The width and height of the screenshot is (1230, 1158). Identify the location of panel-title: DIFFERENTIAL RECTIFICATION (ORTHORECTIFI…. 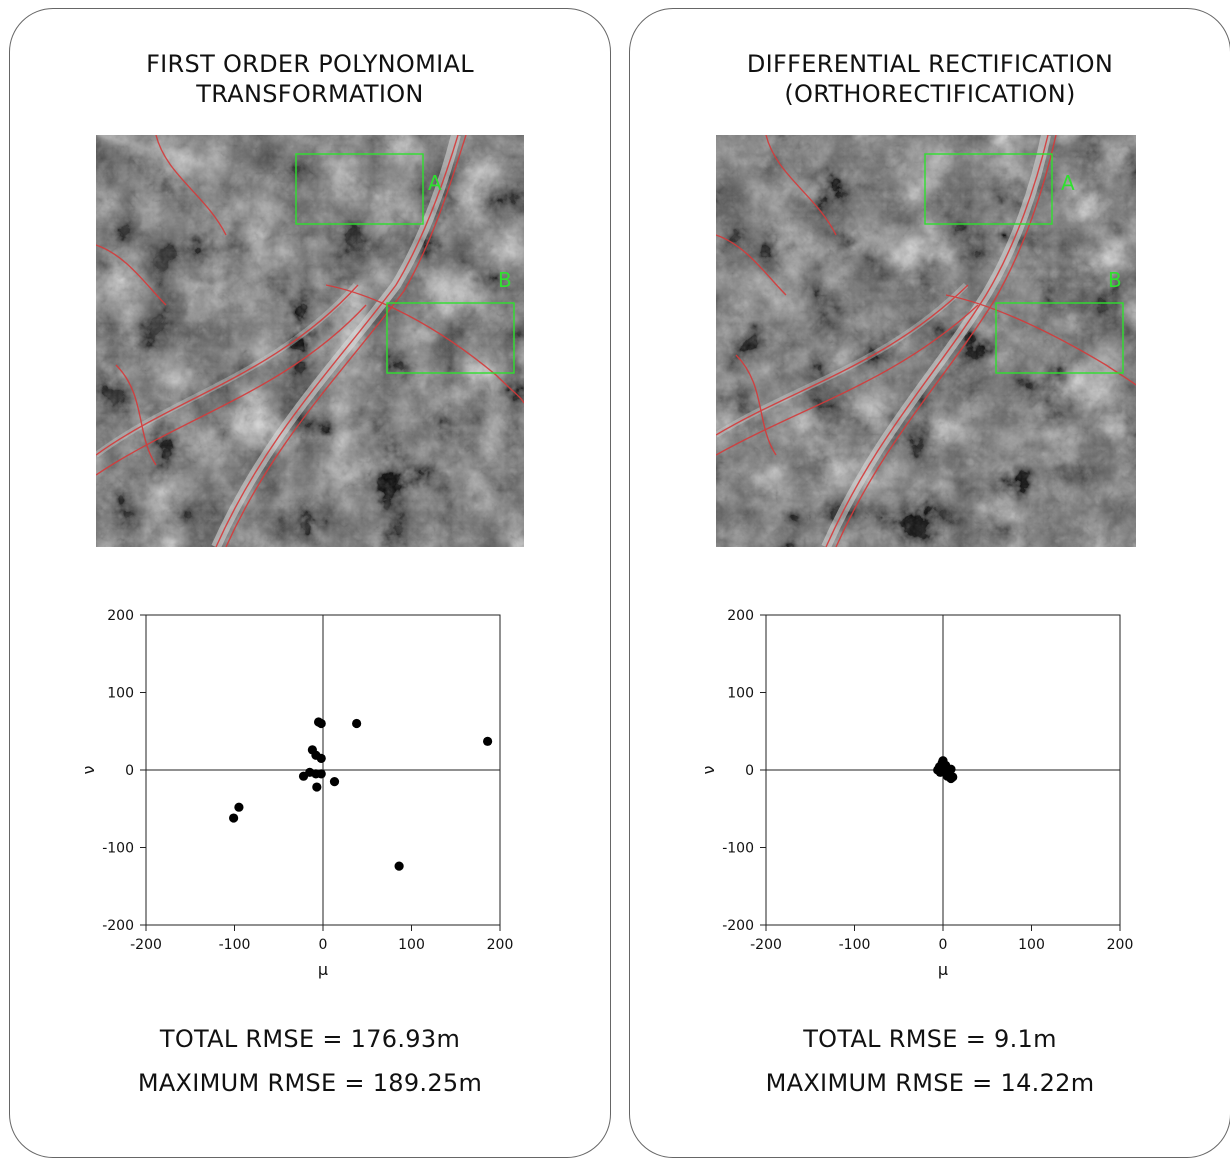
(930, 79).